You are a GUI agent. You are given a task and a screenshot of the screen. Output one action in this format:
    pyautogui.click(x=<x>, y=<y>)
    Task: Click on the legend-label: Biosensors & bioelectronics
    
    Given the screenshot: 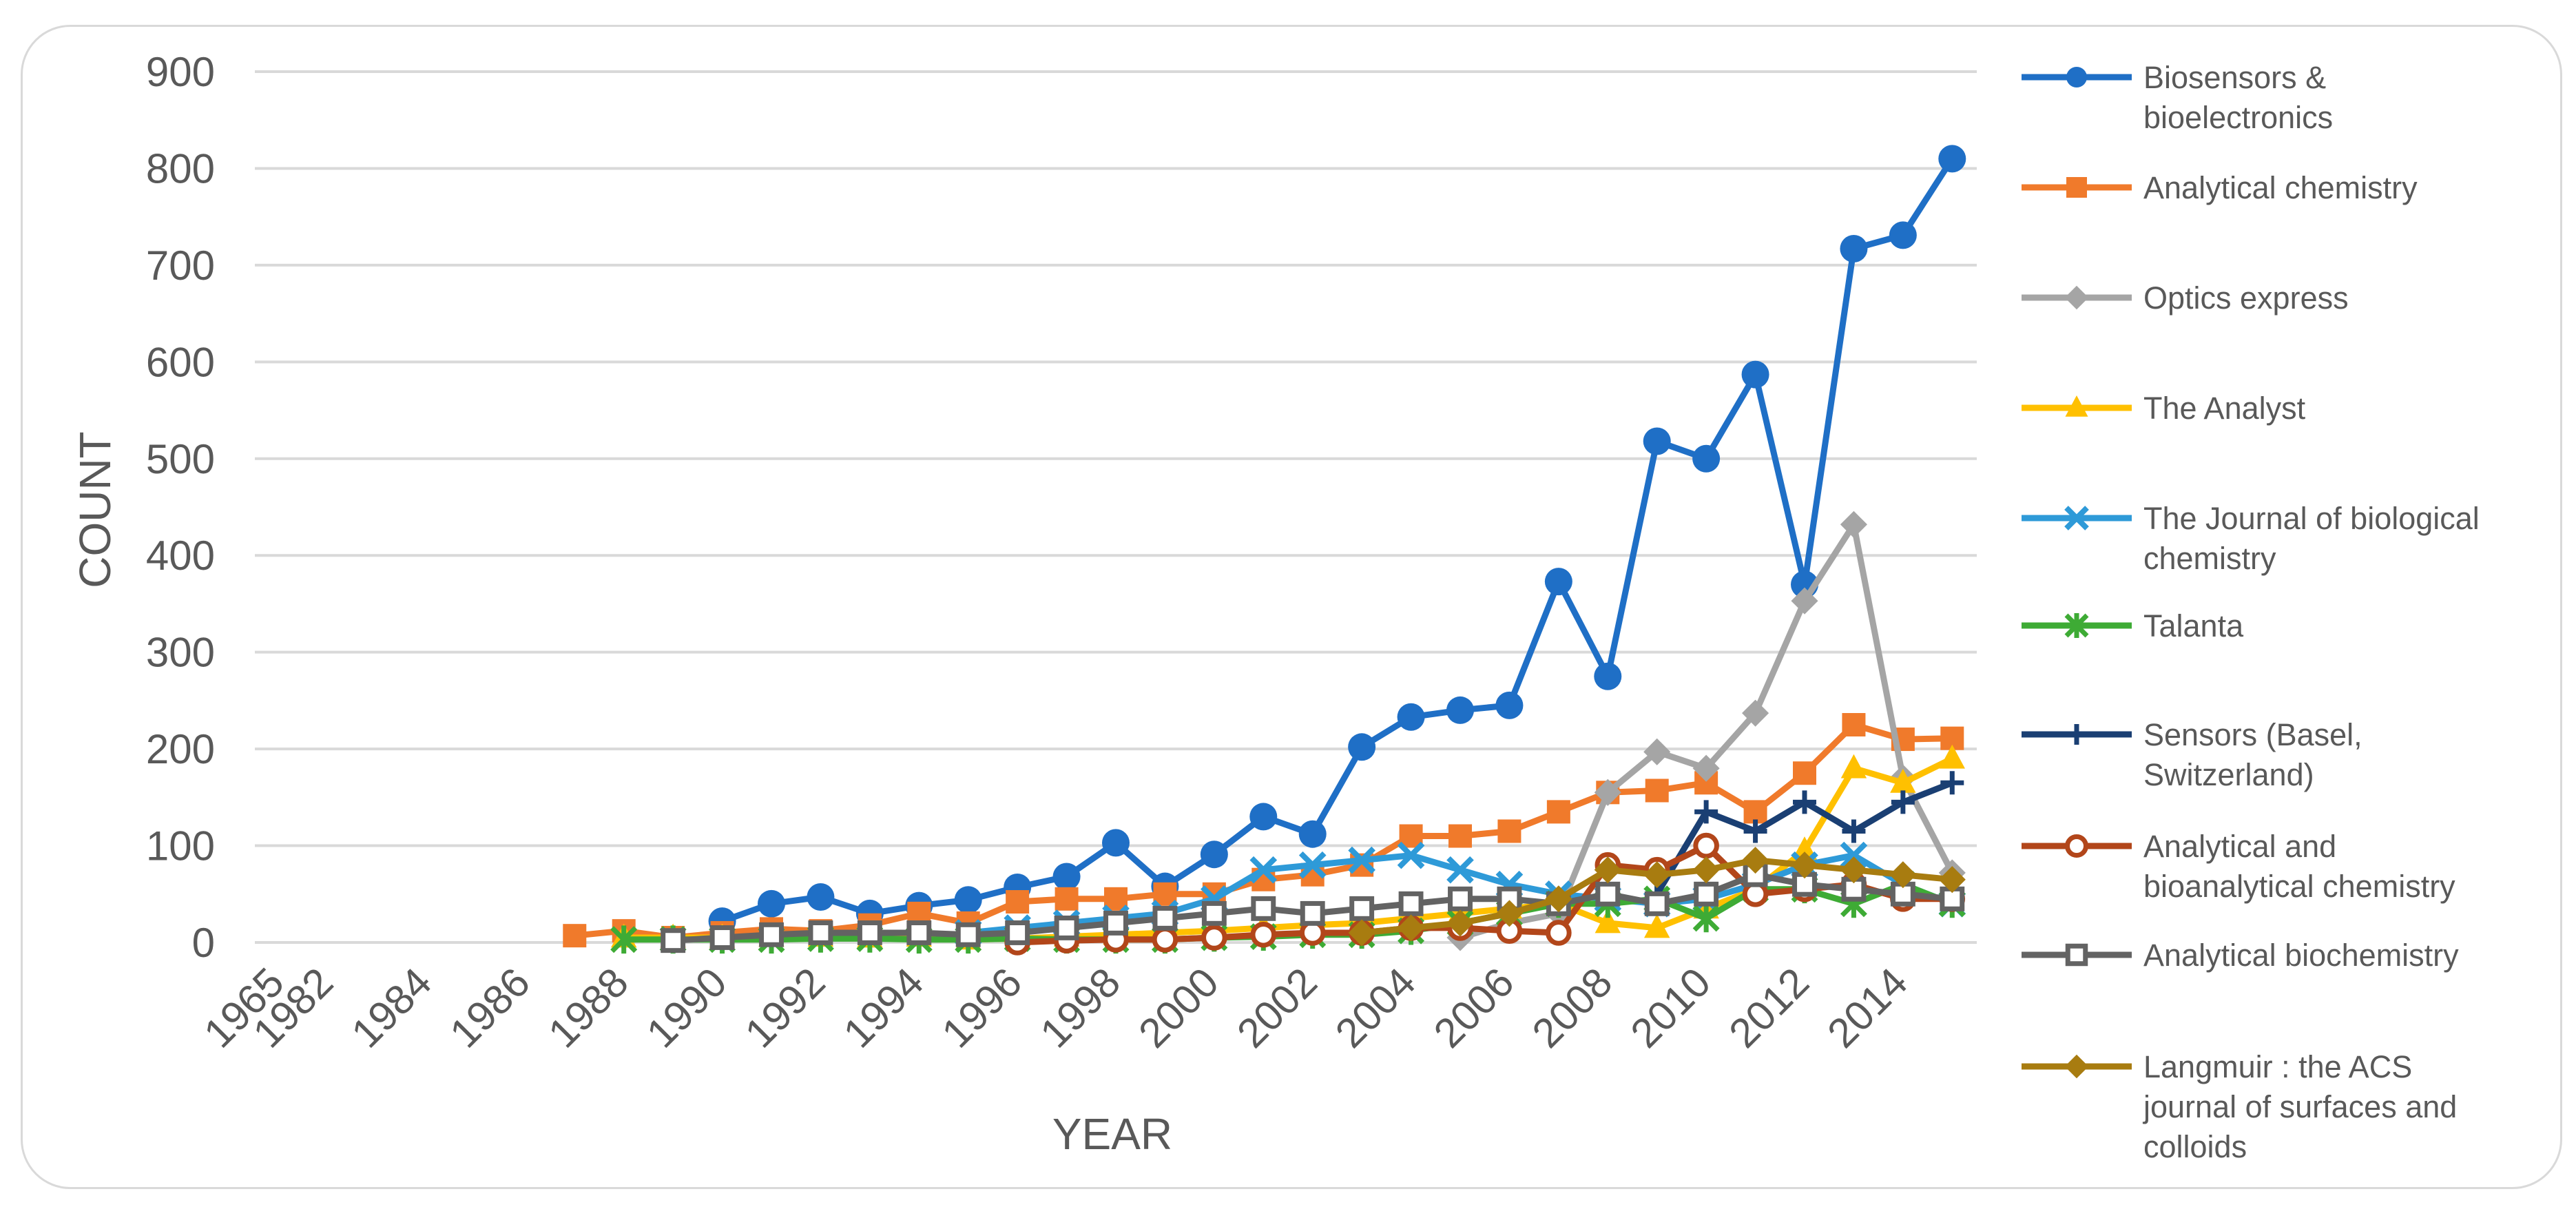 What is the action you would take?
    pyautogui.click(x=2238, y=97)
    